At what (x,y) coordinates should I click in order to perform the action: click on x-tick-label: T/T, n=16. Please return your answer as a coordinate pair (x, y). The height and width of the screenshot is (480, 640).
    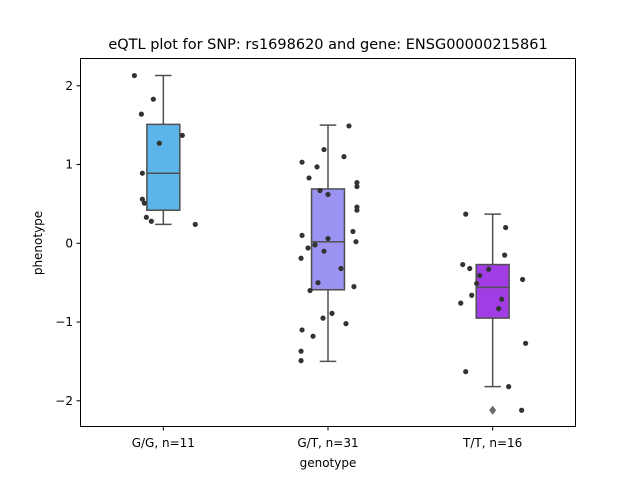
    Looking at the image, I should click on (492, 443).